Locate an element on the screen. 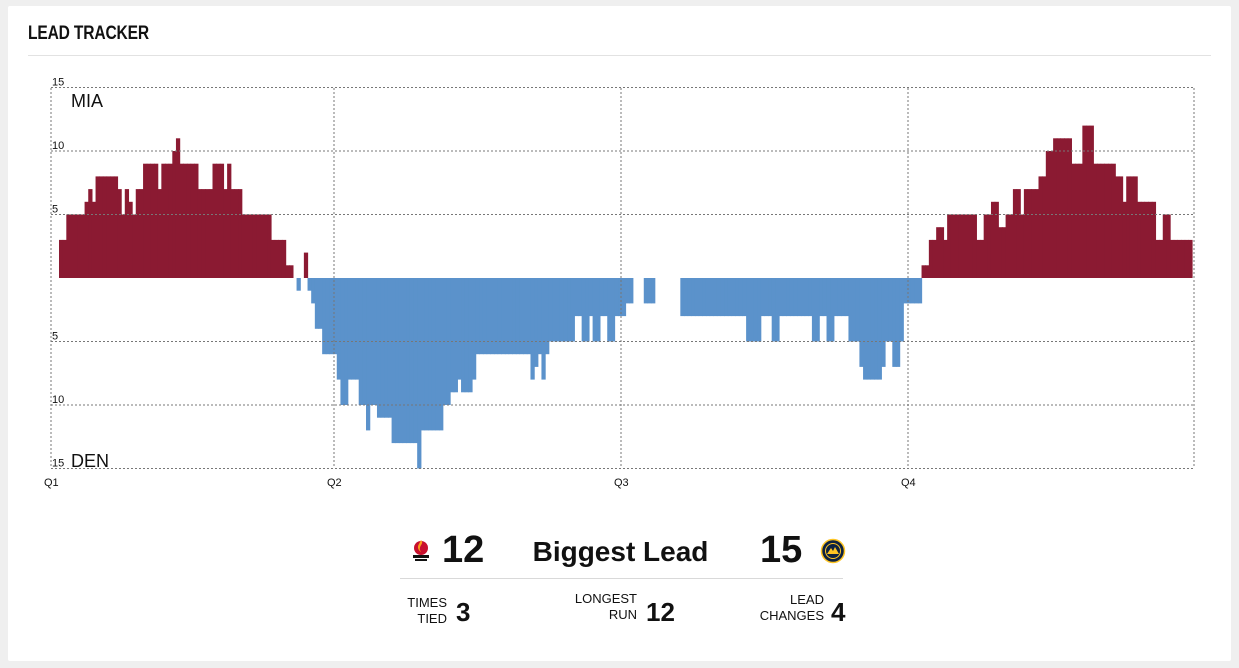 This screenshot has width=1239, height=668. x-tick-label: Q1 is located at coordinates (51, 483).